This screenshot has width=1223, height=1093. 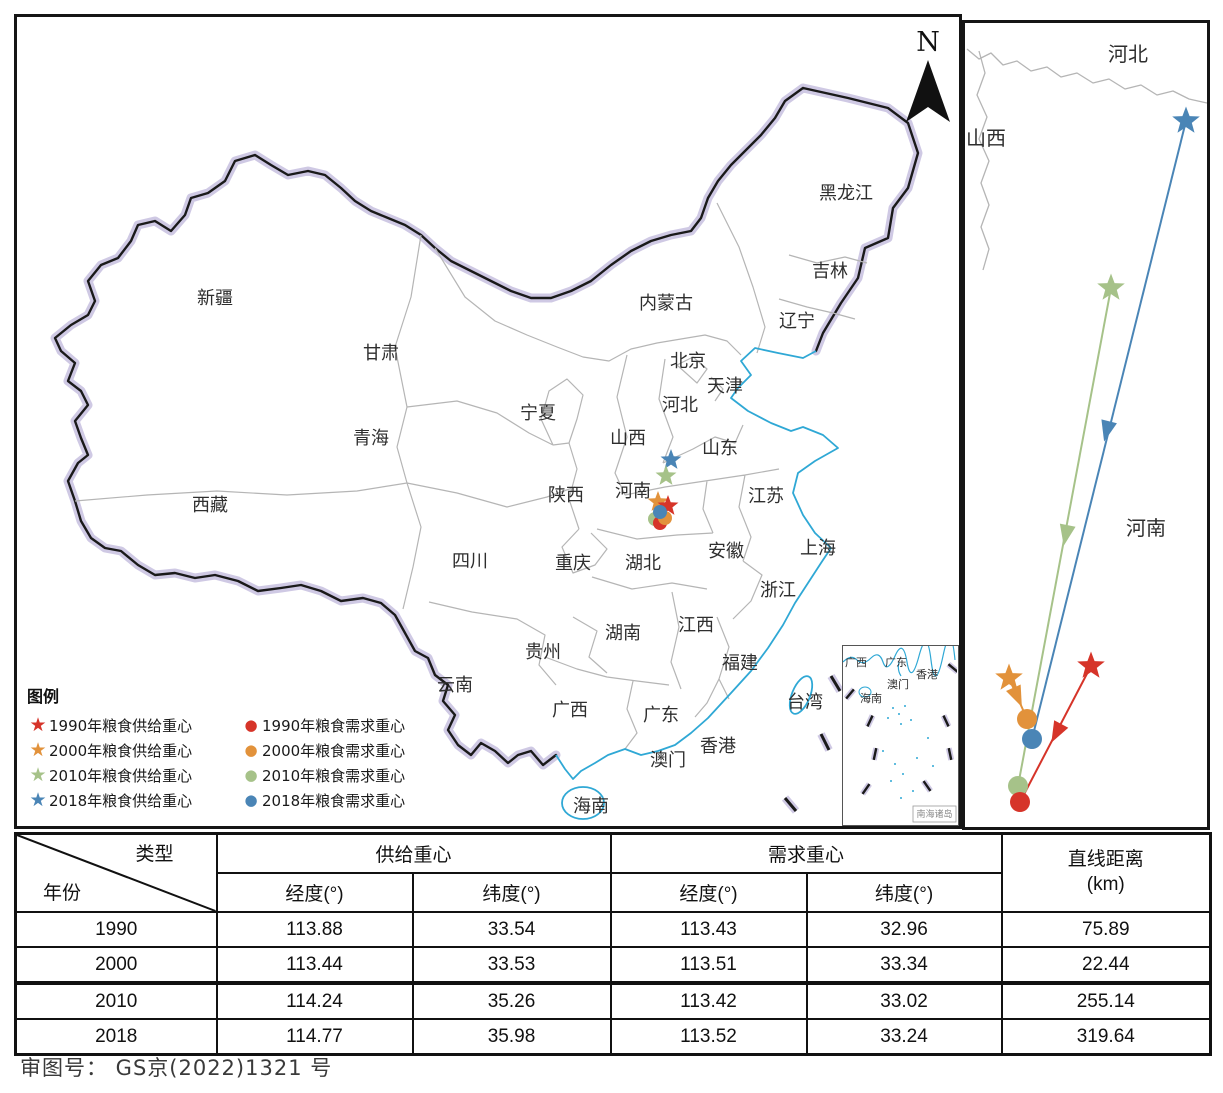 What do you see at coordinates (470, 561) in the screenshot?
I see `province-label: 四川` at bounding box center [470, 561].